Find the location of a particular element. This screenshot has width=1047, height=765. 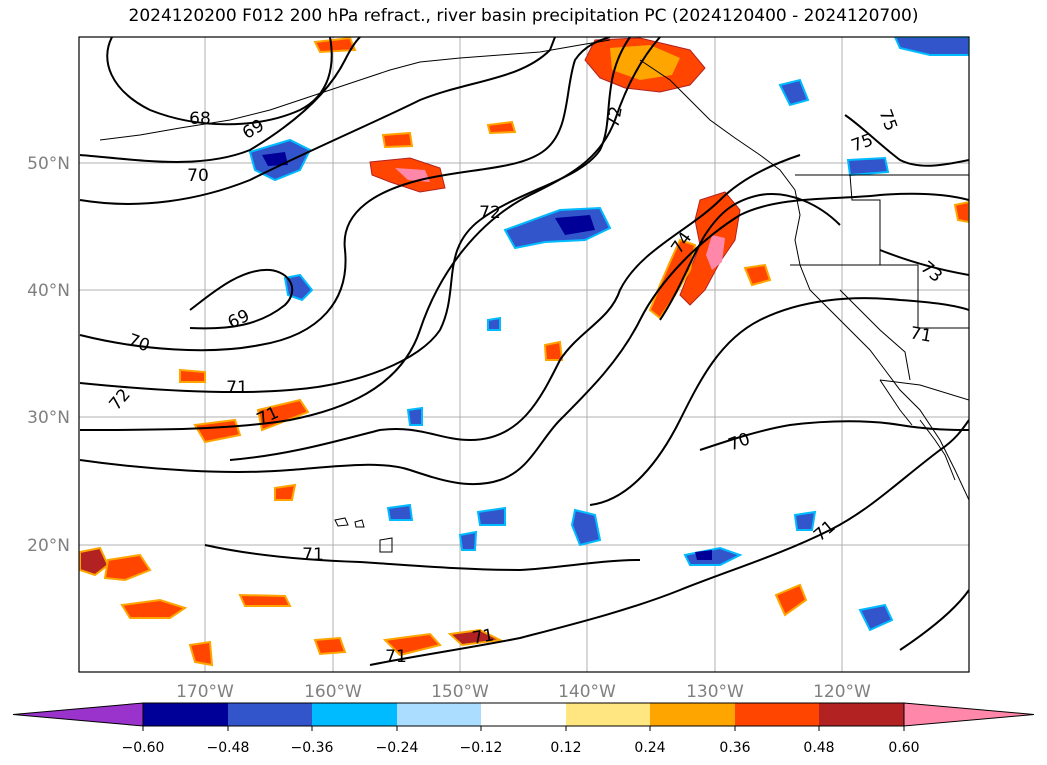

latitude-label: 20°N is located at coordinates (48, 546).